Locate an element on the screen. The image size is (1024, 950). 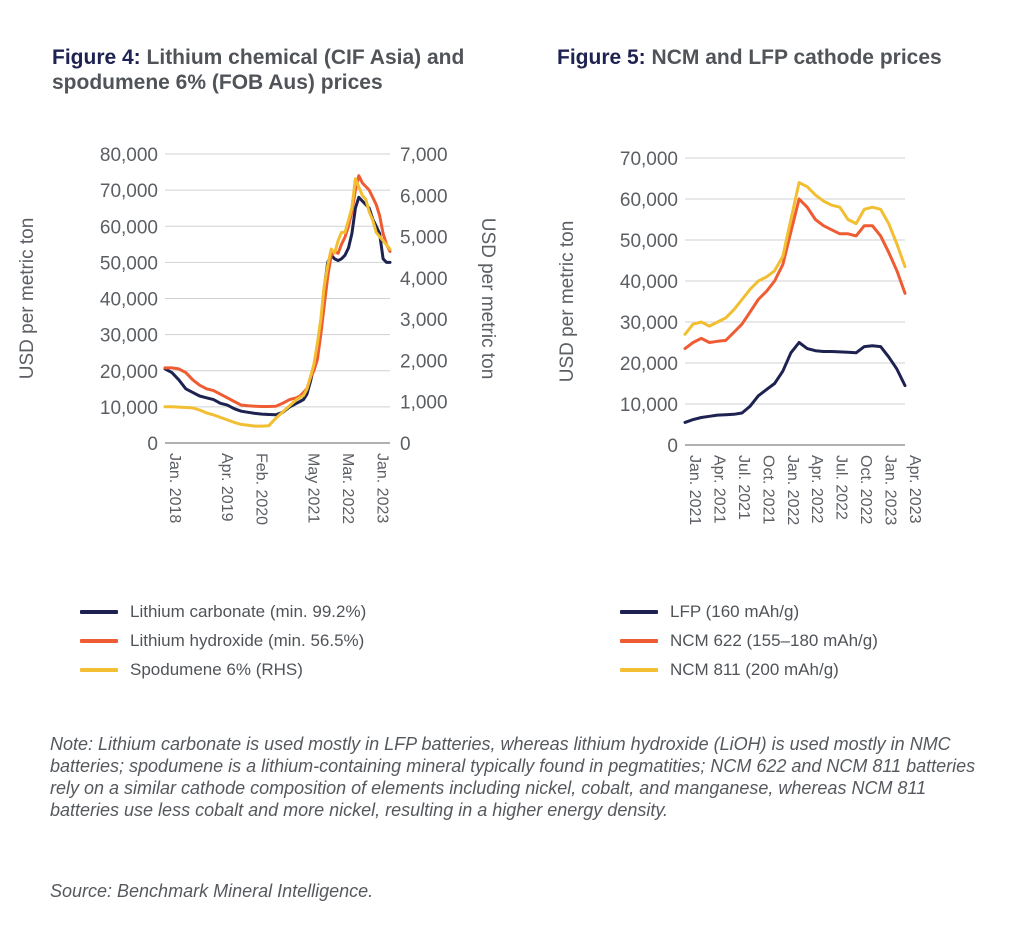
x-tick-label: Jul. 2021 is located at coordinates (743, 487).